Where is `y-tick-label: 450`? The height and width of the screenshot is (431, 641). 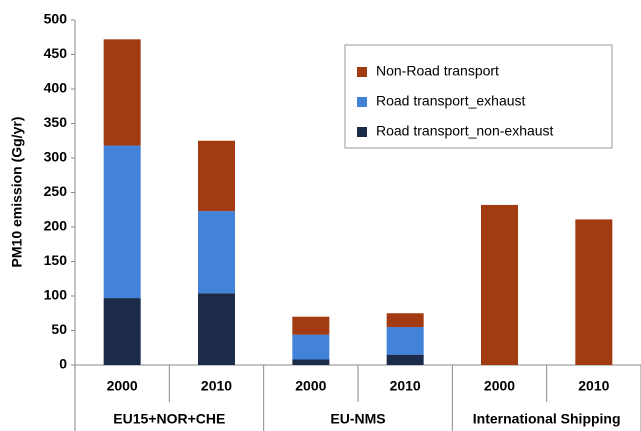 y-tick-label: 450 is located at coordinates (56, 53).